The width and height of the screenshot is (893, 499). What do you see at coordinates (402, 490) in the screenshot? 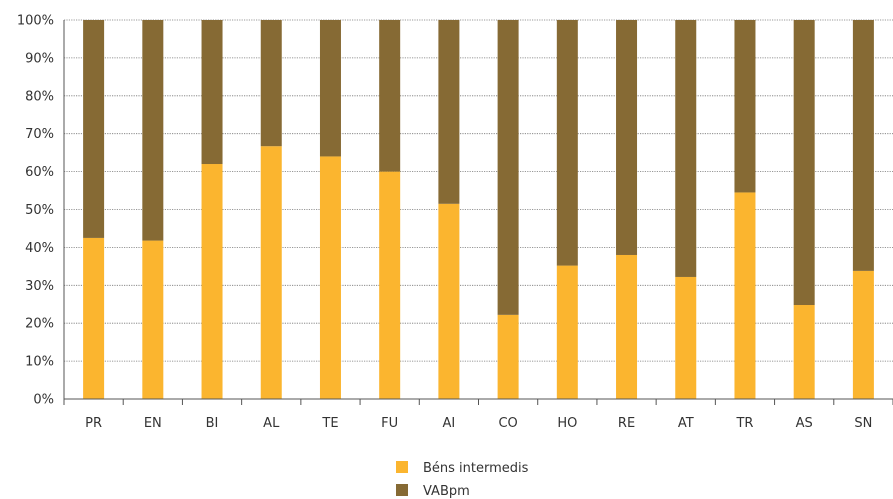
I see `legend-swatch-vabpm` at bounding box center [402, 490].